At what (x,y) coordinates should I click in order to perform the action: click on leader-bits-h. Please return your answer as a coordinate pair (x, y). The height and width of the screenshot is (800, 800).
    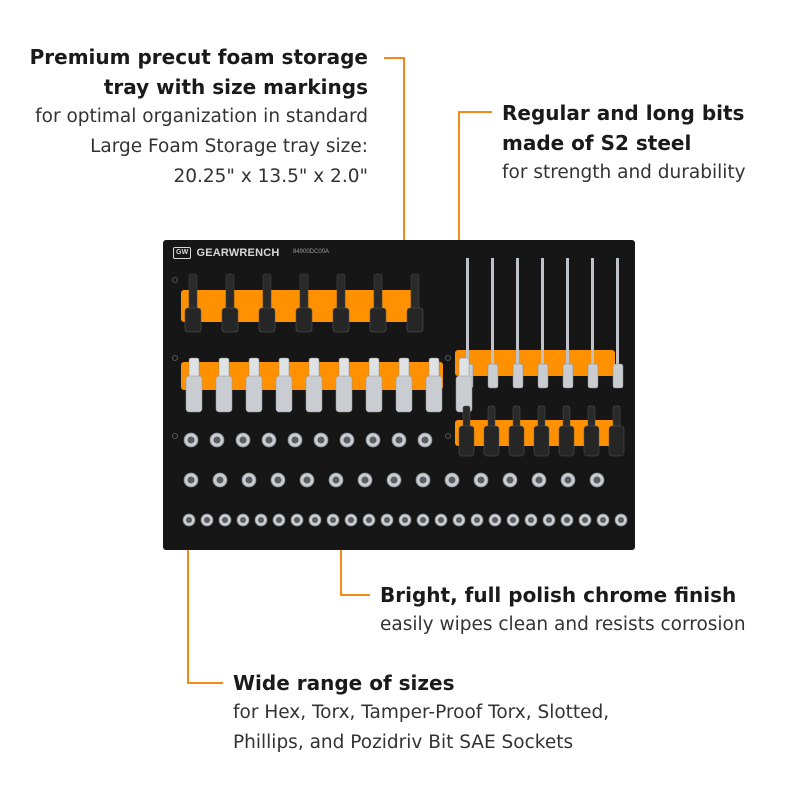
    Looking at the image, I should click on (475, 112).